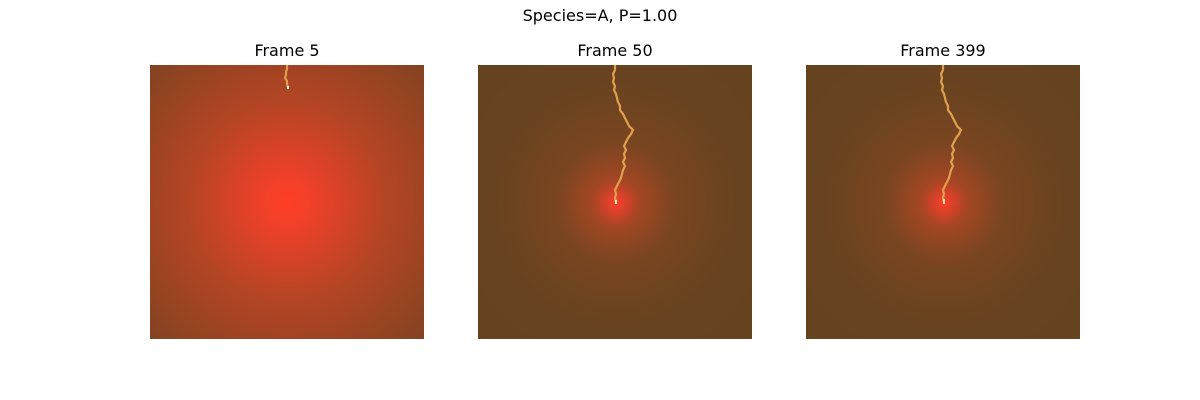 The height and width of the screenshot is (400, 1200). I want to click on panel-title-frame-5: Frame 5, so click(287, 50).